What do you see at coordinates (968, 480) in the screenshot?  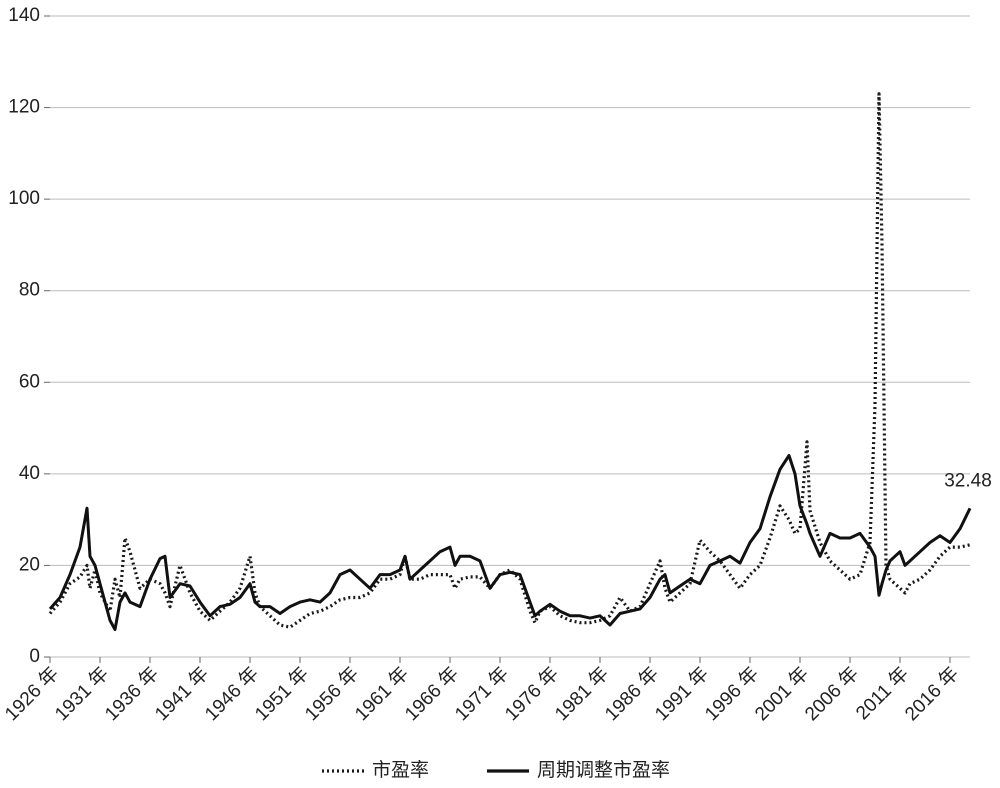 I see `end-value-label: 32.48` at bounding box center [968, 480].